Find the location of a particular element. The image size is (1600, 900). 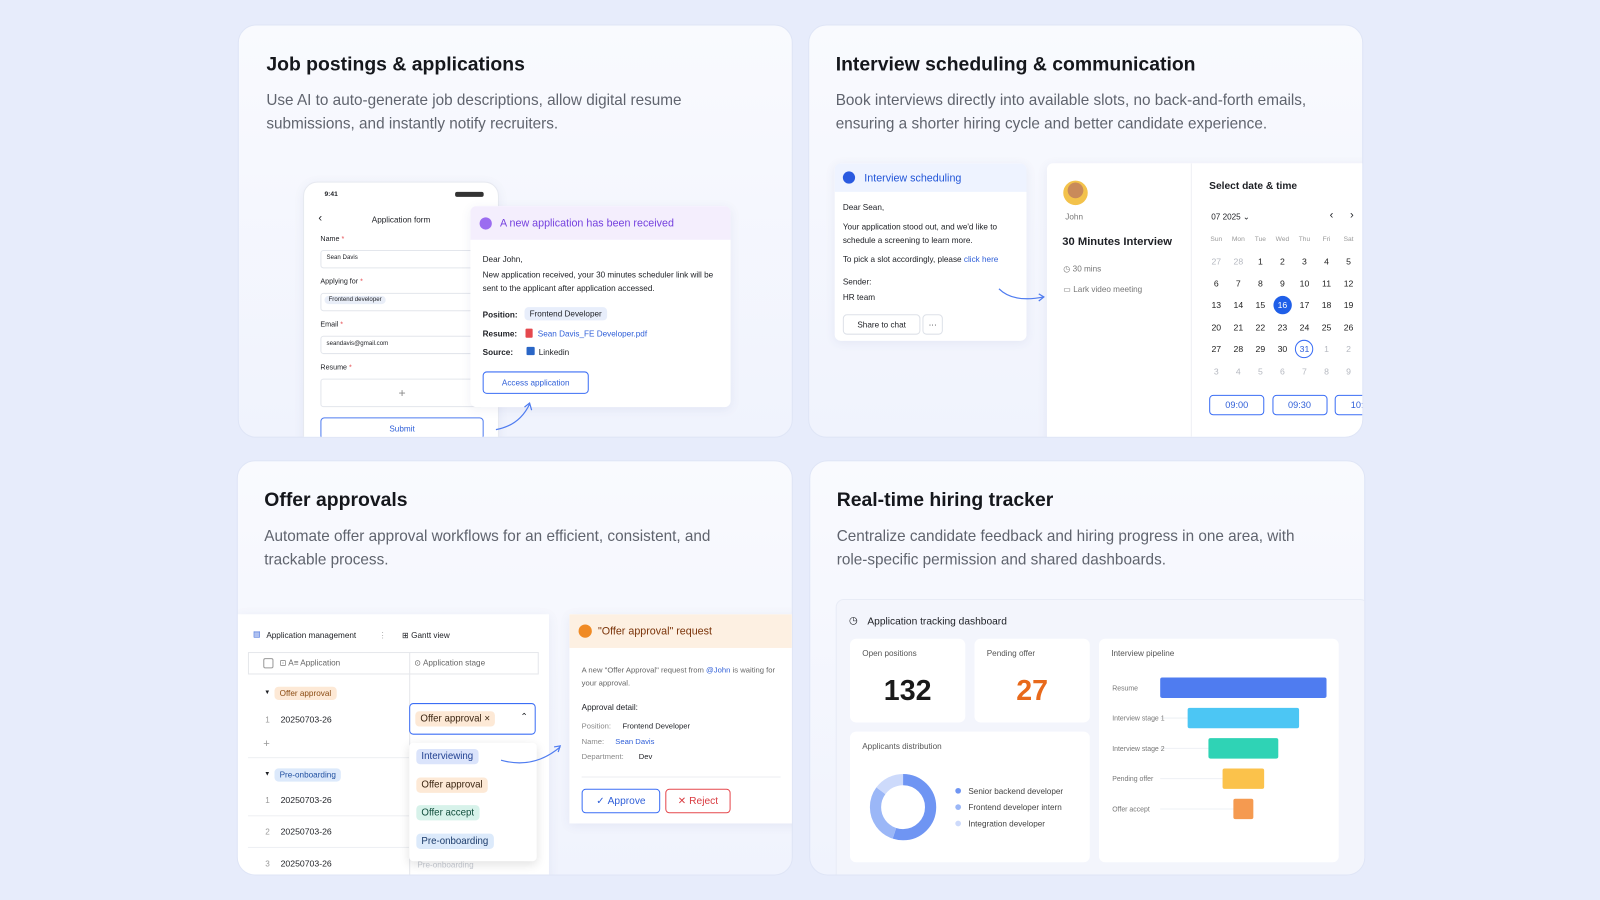

option: Pre-onboarding is located at coordinates (455, 841).